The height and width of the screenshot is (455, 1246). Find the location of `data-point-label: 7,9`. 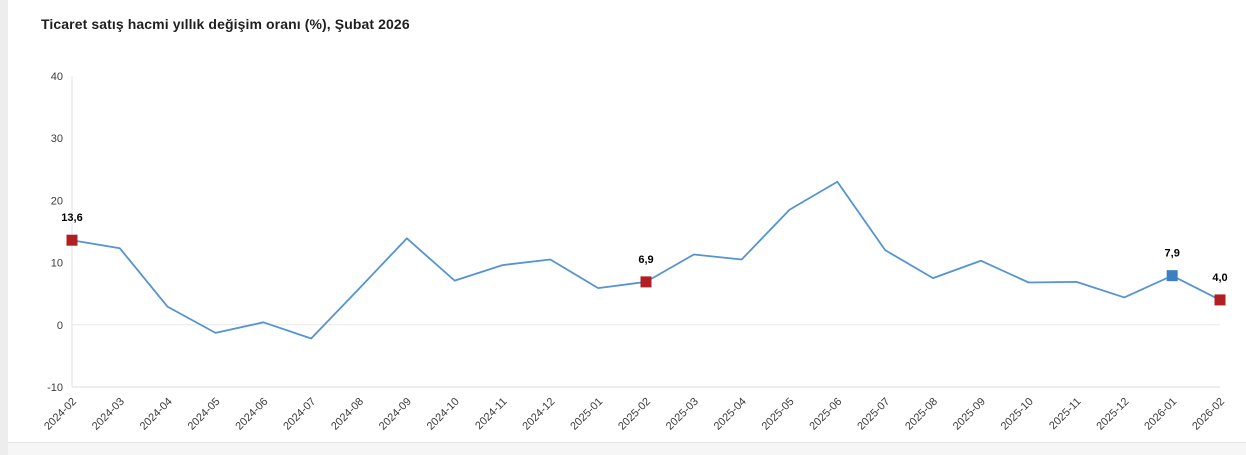

data-point-label: 7,9 is located at coordinates (1172, 254).